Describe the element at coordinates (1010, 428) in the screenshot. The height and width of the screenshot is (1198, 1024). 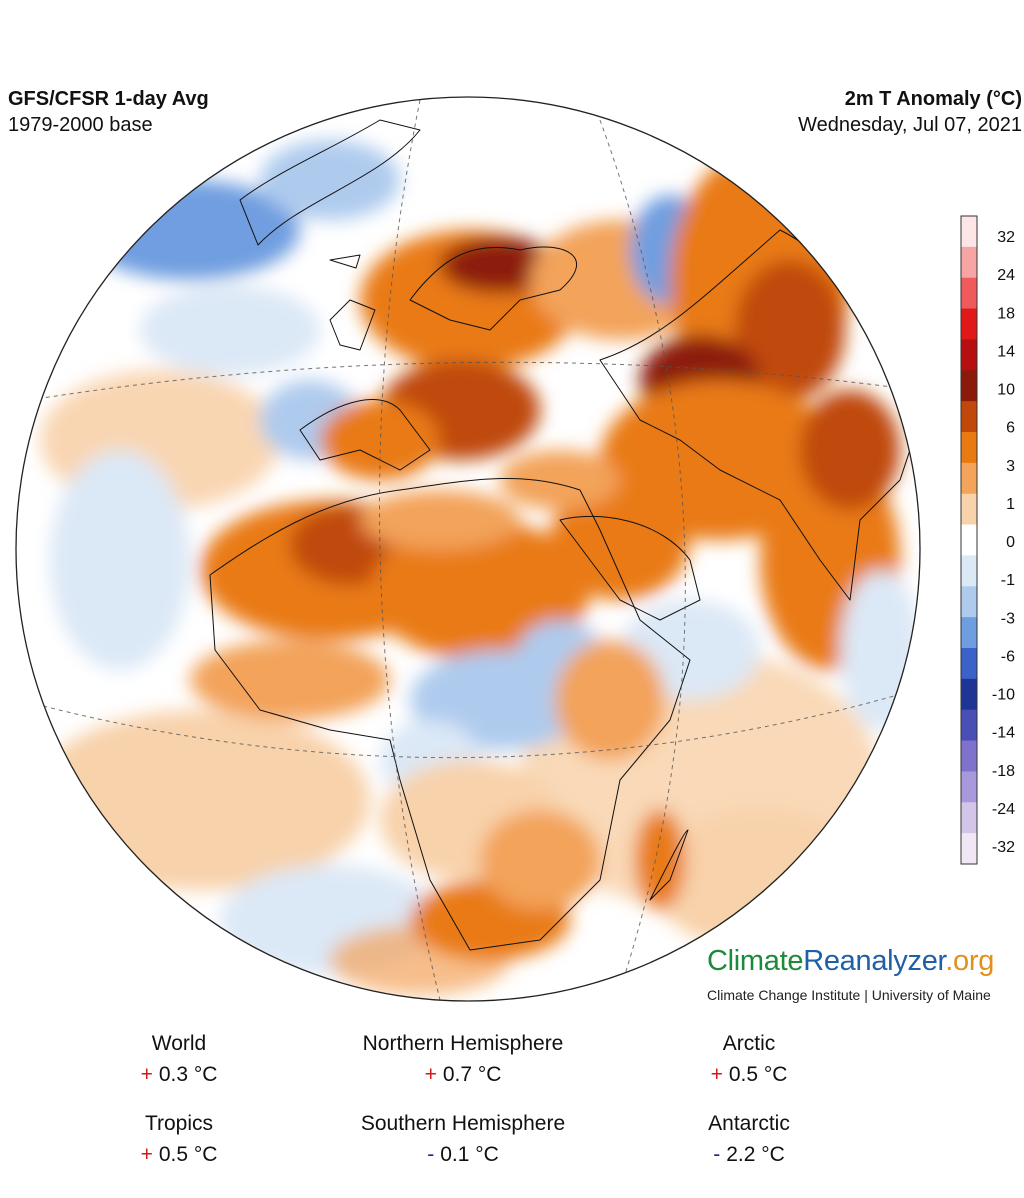
I see `colorbar-tick-label: 6` at that location.